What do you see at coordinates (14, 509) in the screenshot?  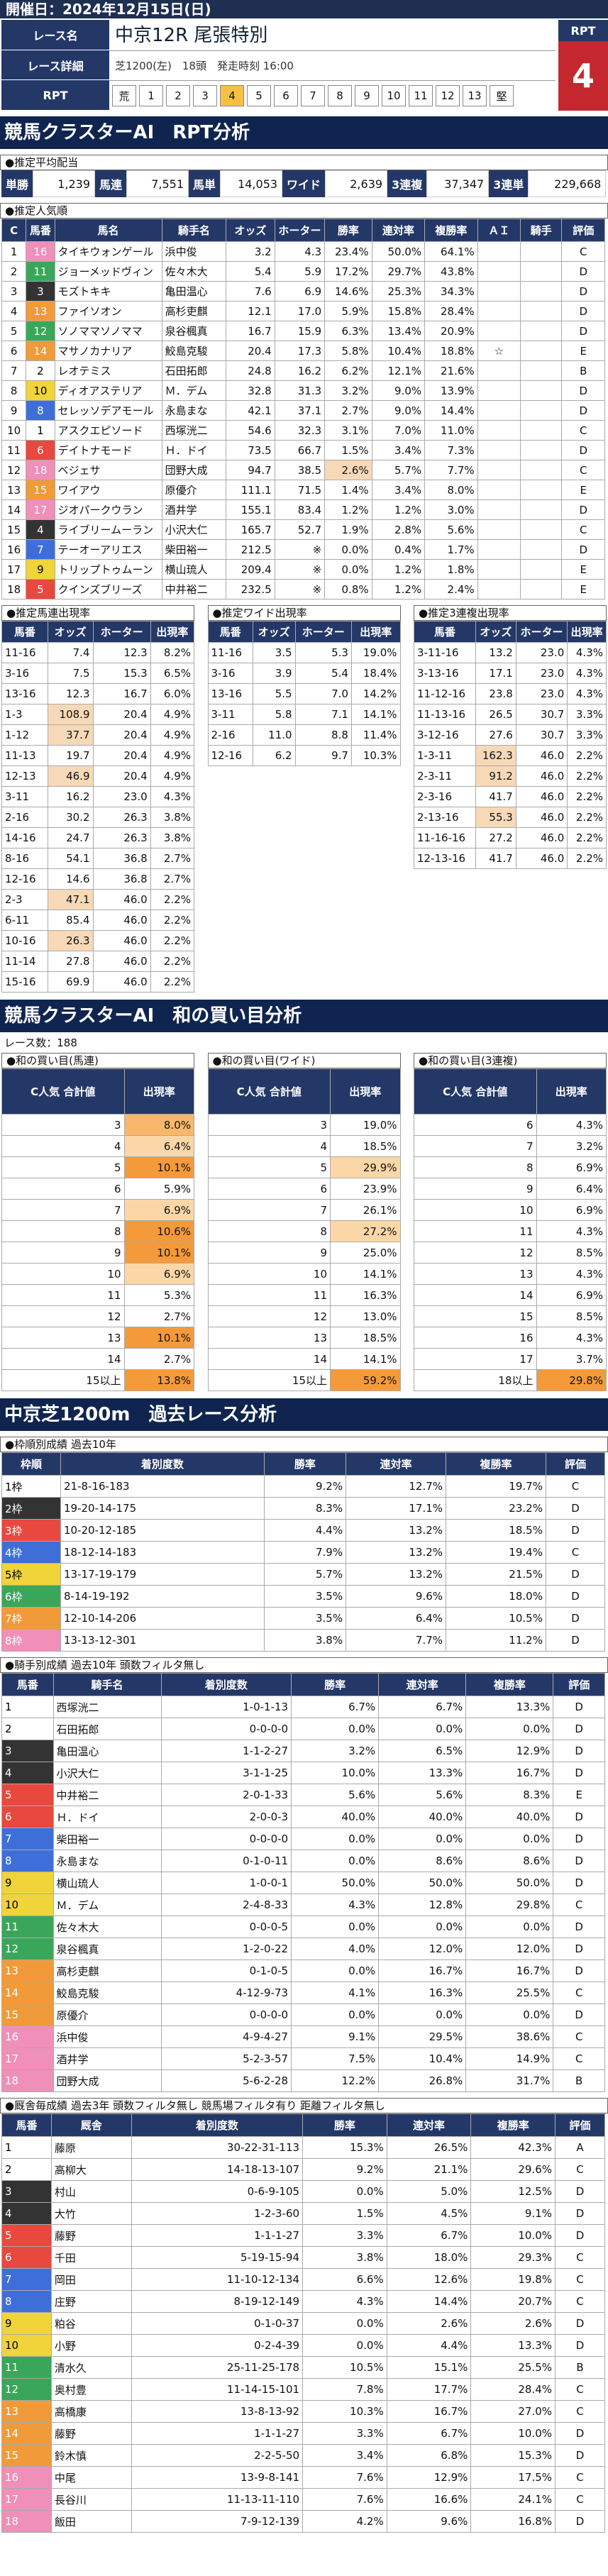 I see `table-cell: 14` at bounding box center [14, 509].